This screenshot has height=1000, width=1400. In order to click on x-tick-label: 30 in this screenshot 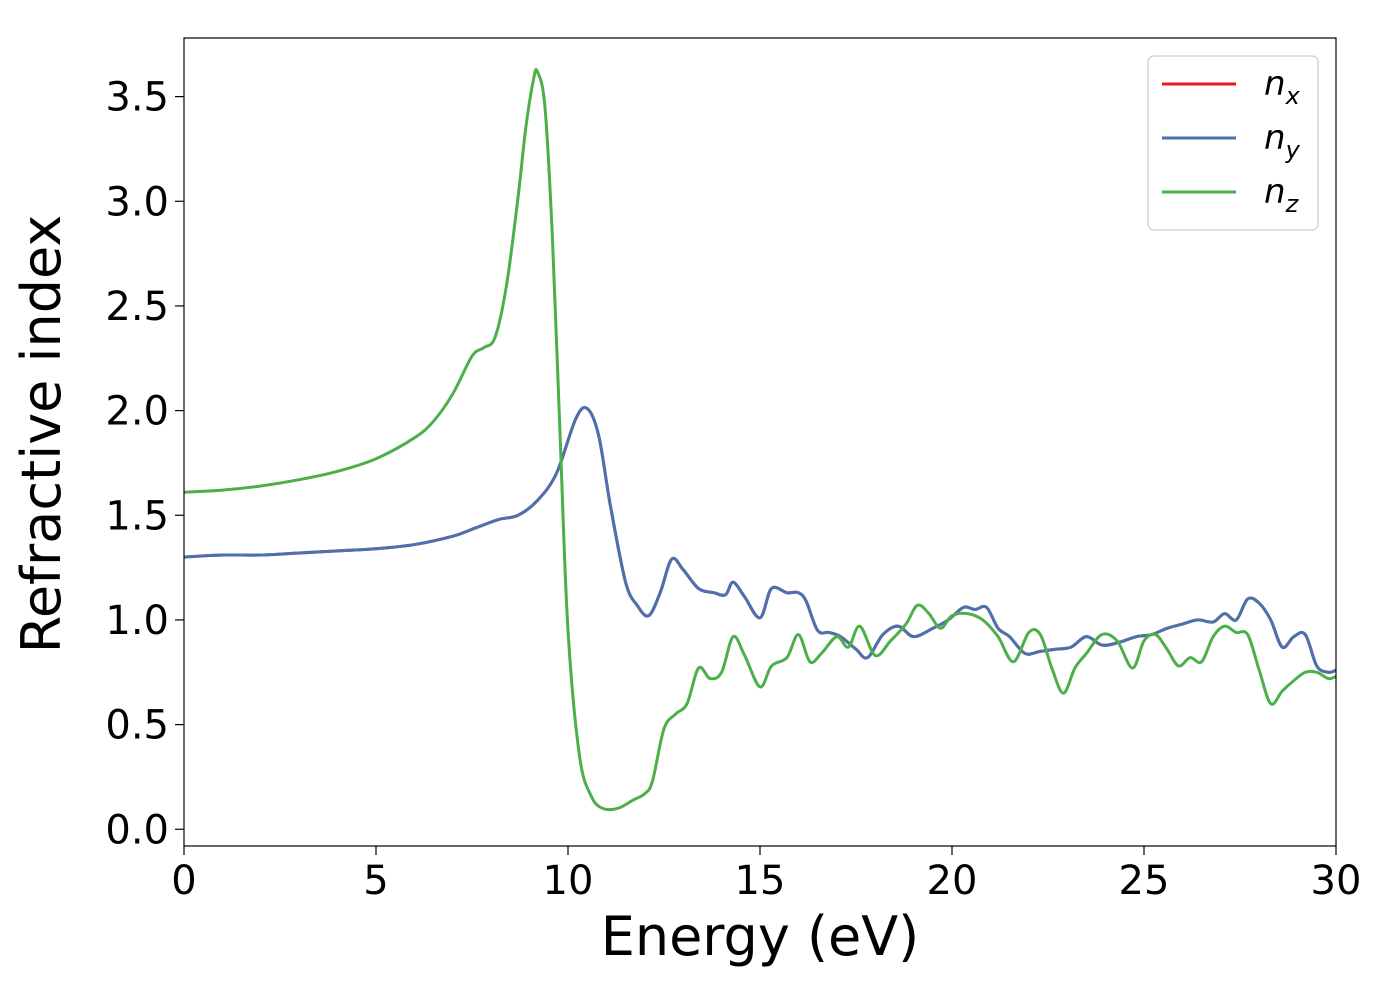, I will do `click(1336, 881)`.